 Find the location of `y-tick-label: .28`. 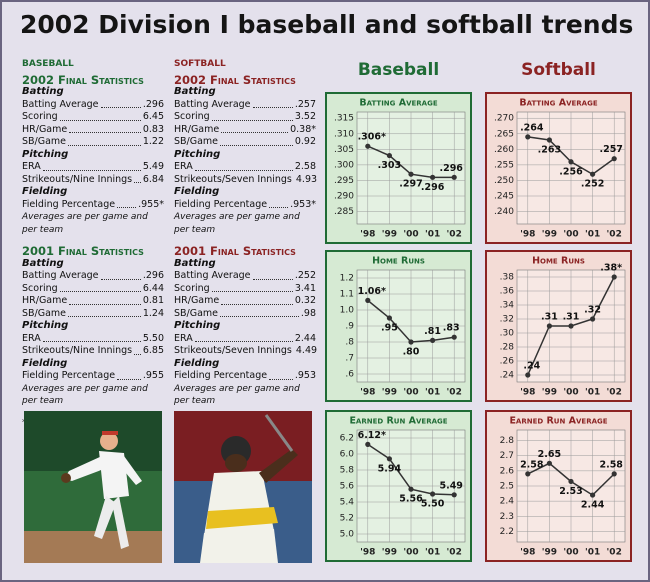

y-tick-label: .28 is located at coordinates (507, 348).